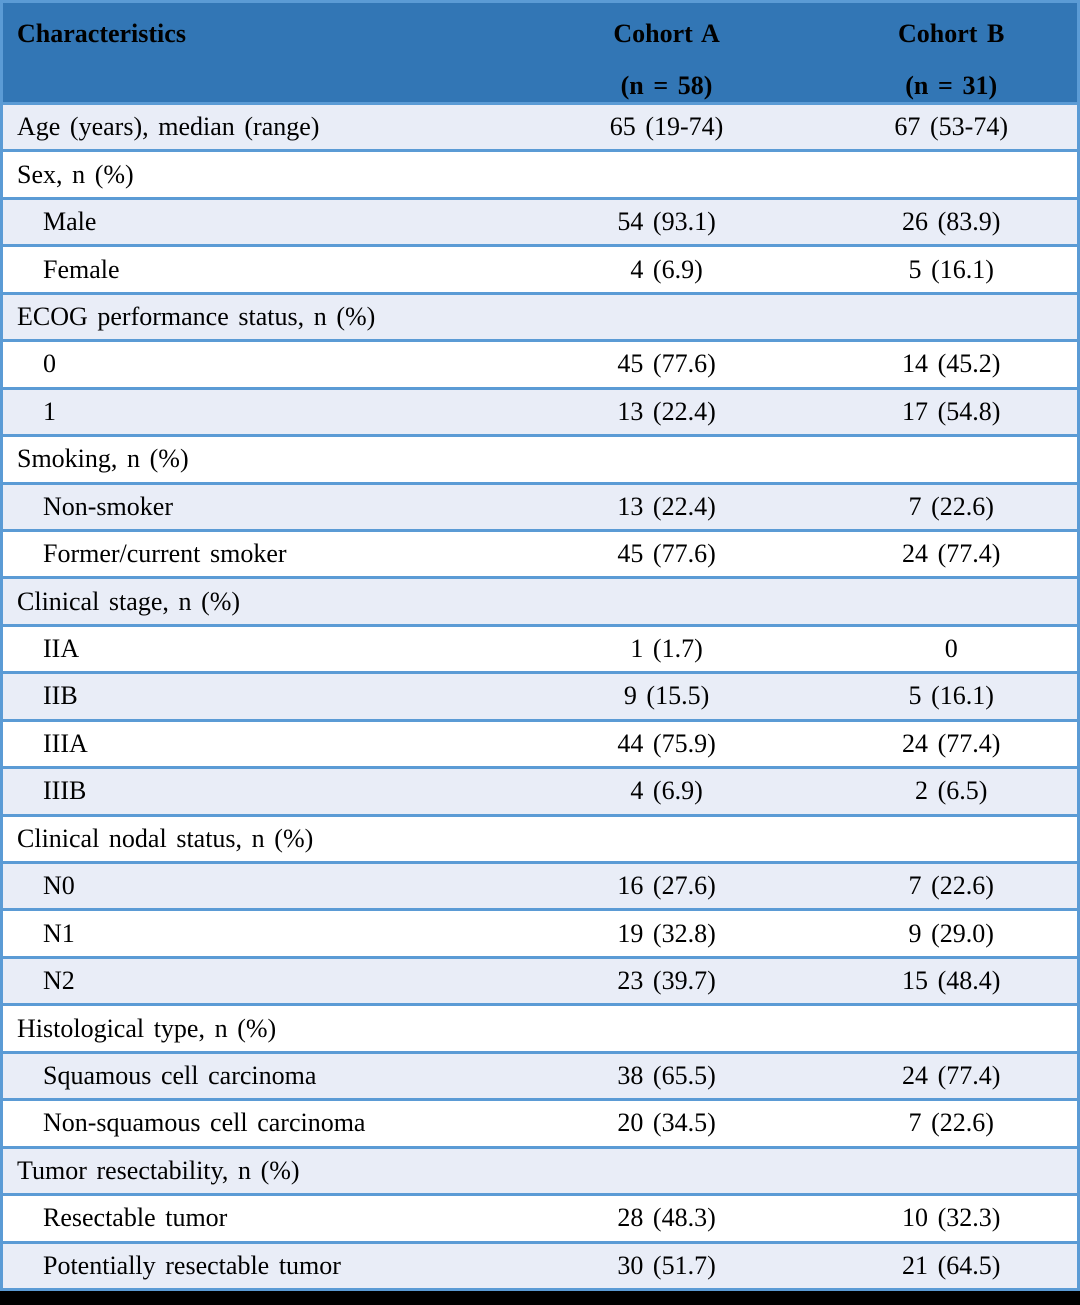 The image size is (1080, 1305). Describe the element at coordinates (101, 33) in the screenshot. I see `characteristics-label: Characteristics` at that location.